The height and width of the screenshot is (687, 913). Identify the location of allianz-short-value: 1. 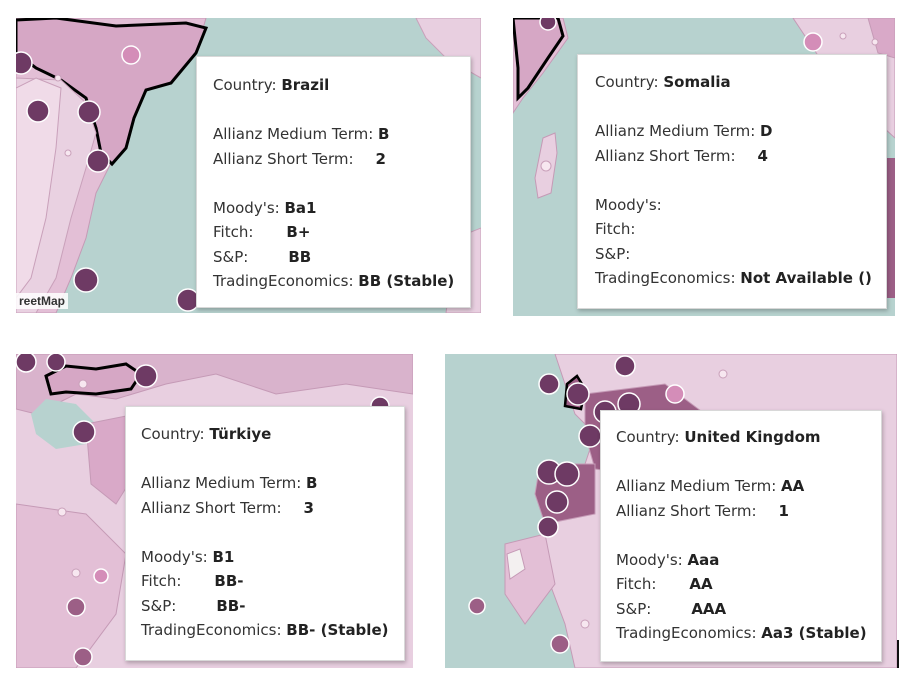
(783, 510).